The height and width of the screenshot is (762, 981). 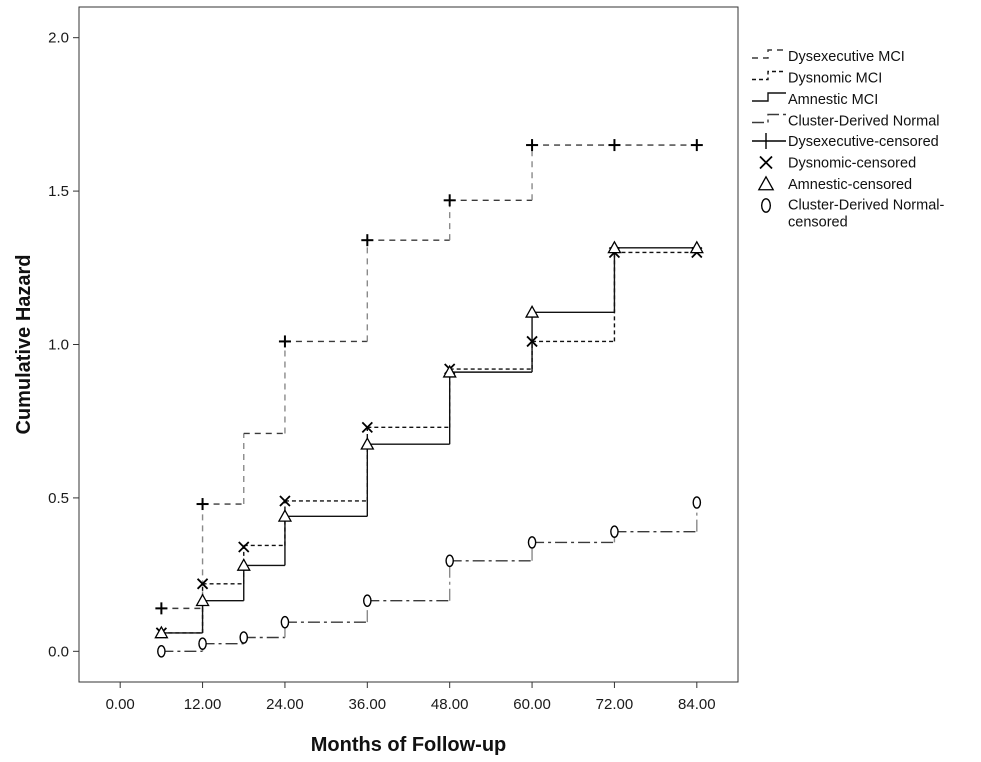 I want to click on legend-label: Dysexecutive-censored, so click(x=863, y=142).